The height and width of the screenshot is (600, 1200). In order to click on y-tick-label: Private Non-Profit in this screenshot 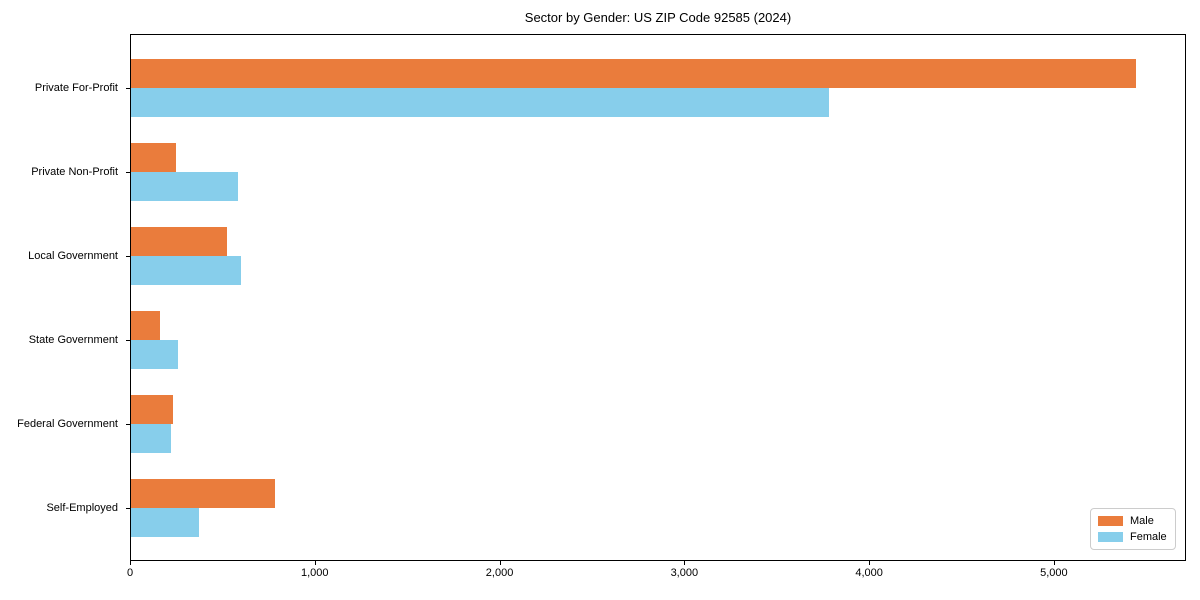, I will do `click(74, 172)`.